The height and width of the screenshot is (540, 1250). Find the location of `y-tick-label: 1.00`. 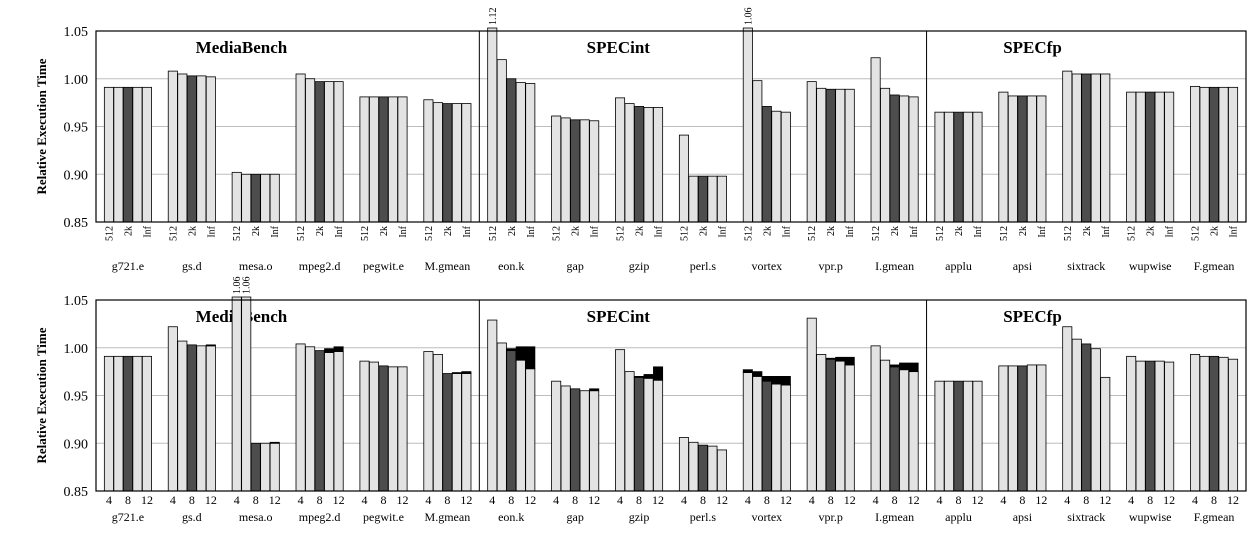

y-tick-label: 1.00 is located at coordinates (76, 80).